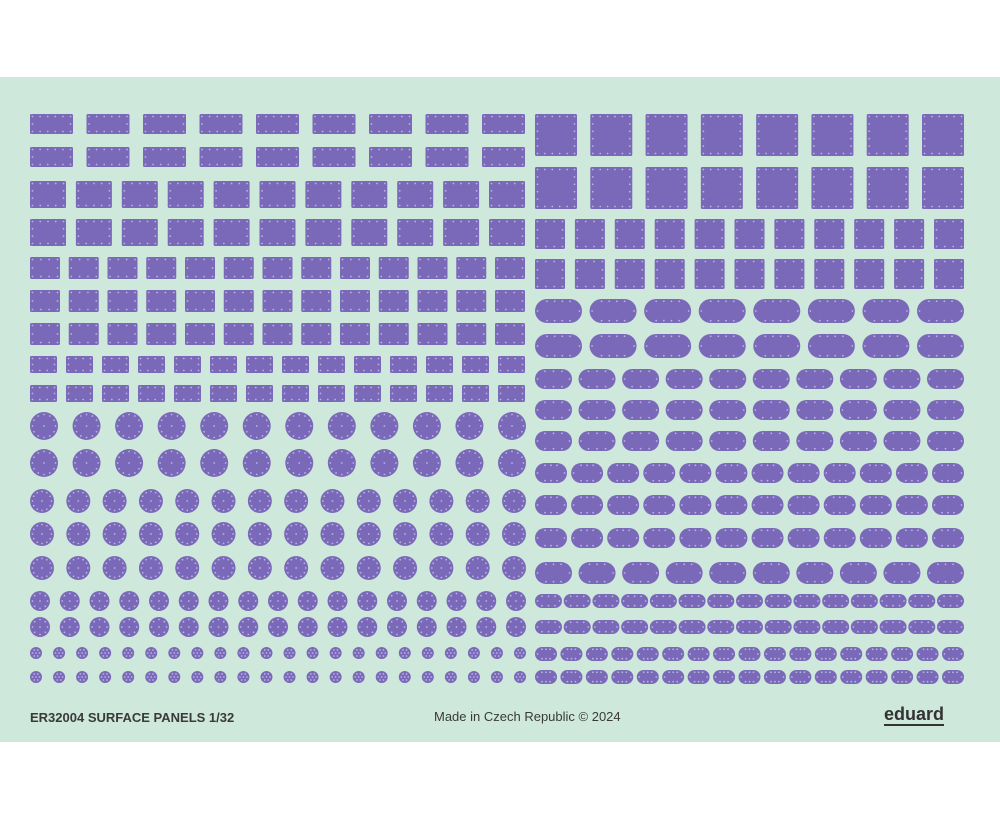  What do you see at coordinates (132, 717) in the screenshot?
I see `product-code-label: ER32004 SURFACE PANELS 1/32` at bounding box center [132, 717].